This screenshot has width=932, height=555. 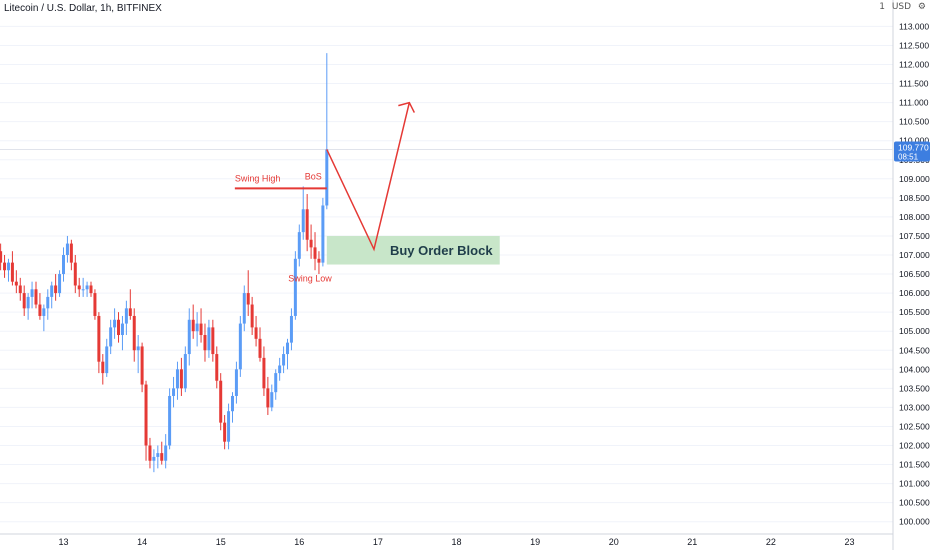 I want to click on price-tick-label: 108.500, so click(x=914, y=198).